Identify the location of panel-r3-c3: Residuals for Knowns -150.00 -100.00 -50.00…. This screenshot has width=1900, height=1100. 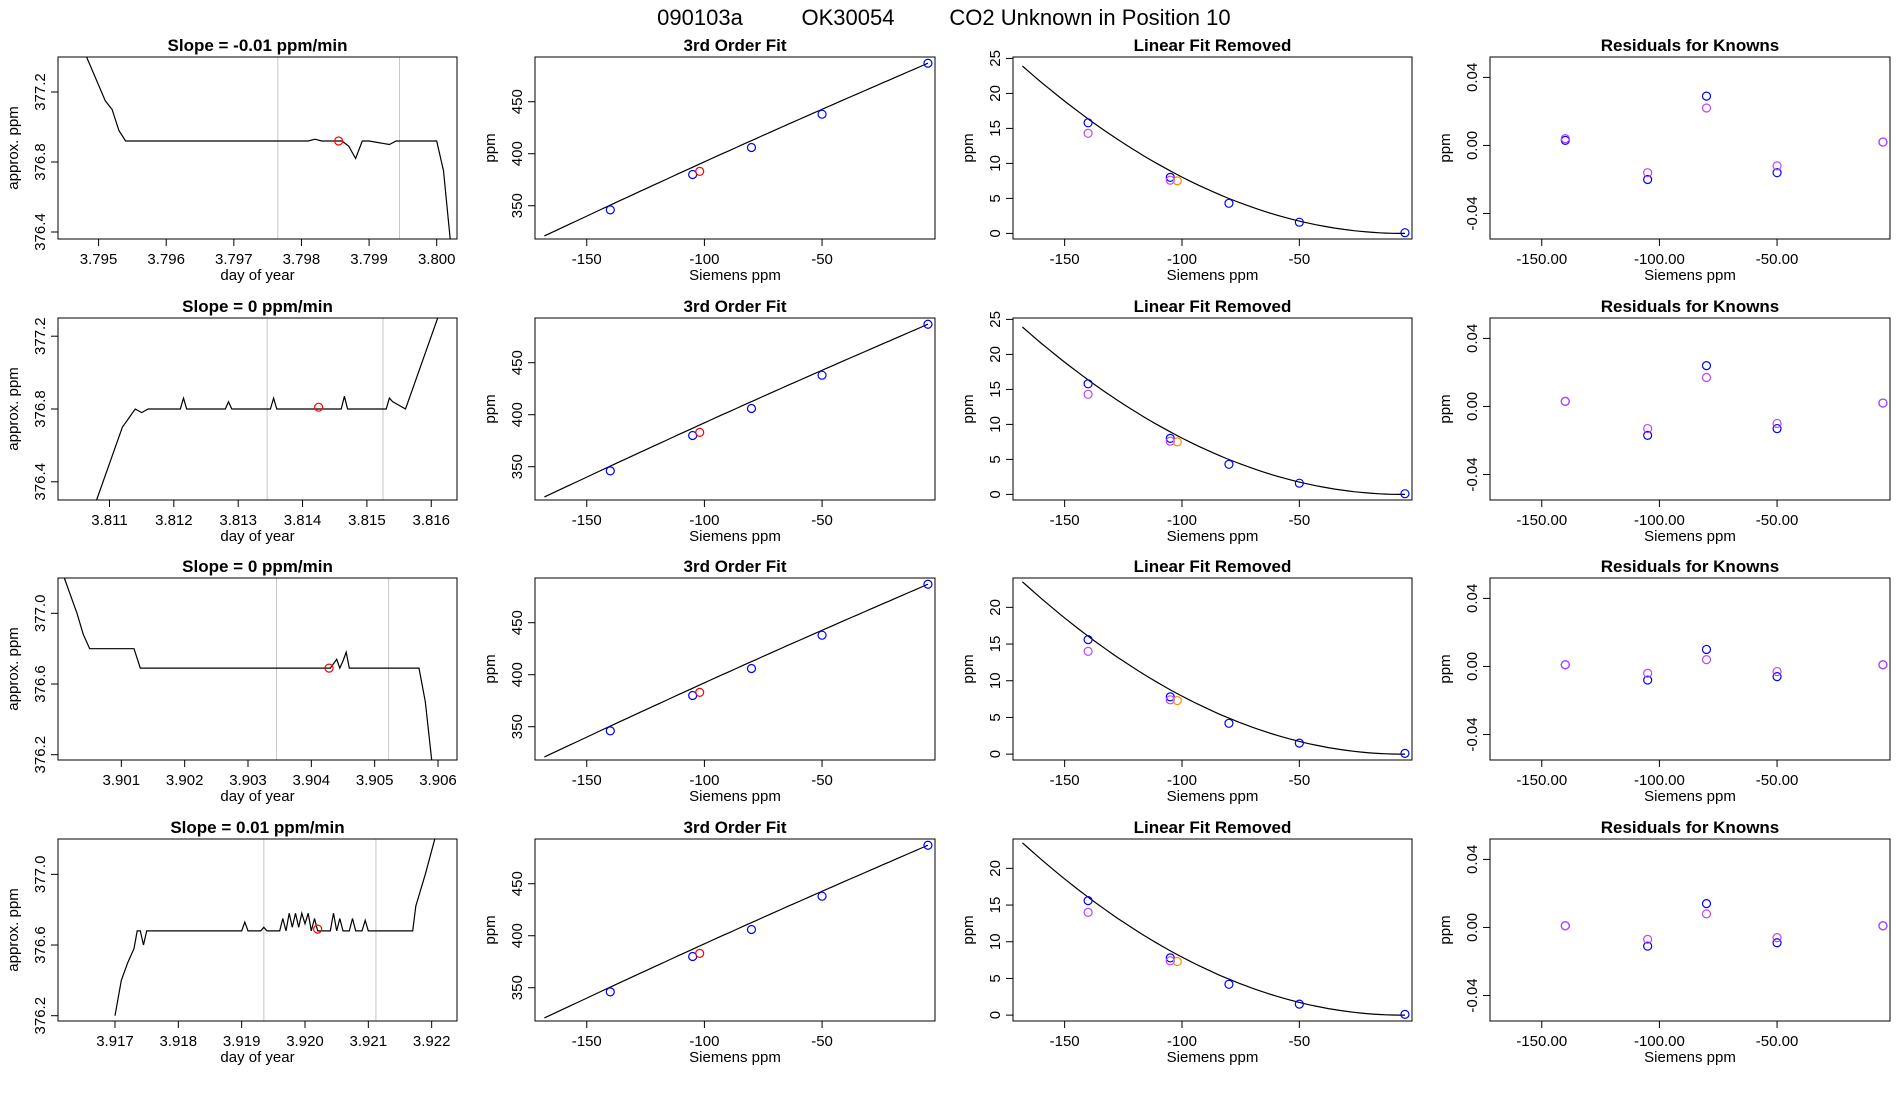
(1664, 942).